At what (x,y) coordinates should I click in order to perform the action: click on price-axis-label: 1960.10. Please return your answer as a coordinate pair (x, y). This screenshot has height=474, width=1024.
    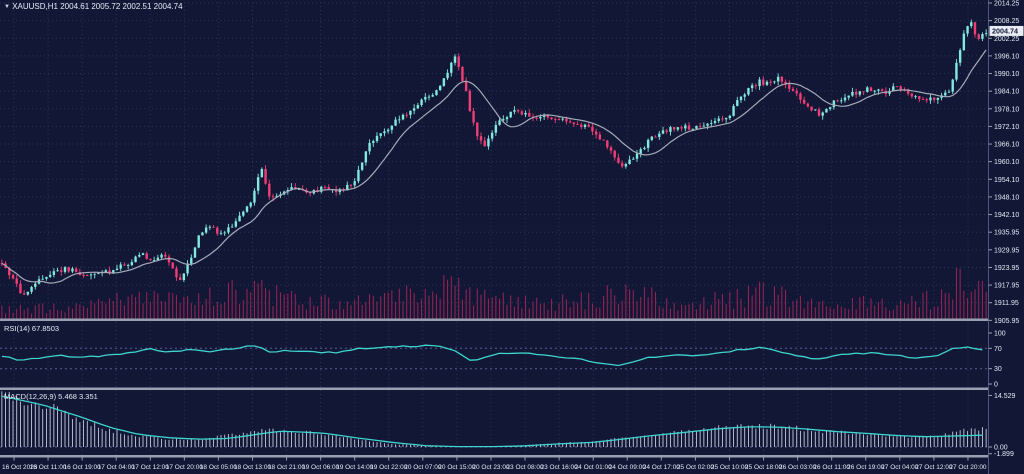
    Looking at the image, I should click on (1006, 162).